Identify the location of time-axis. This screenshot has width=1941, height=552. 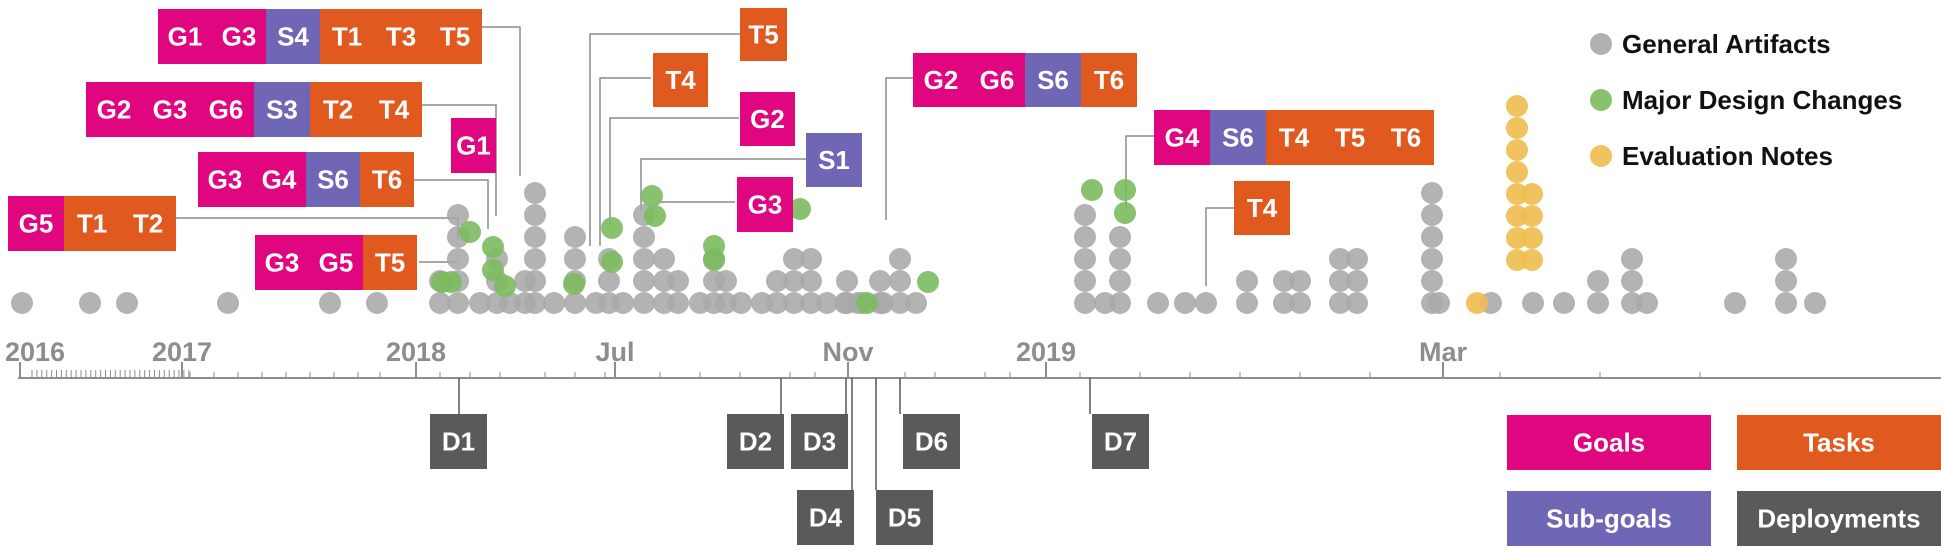
(979, 370).